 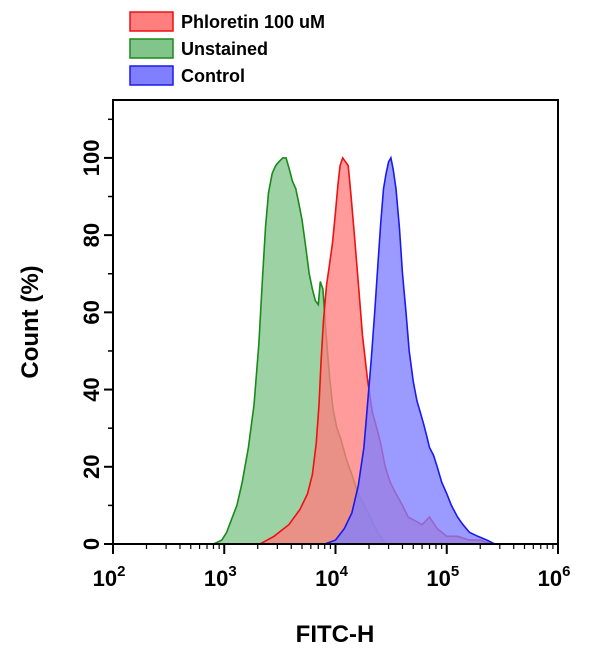 What do you see at coordinates (91, 467) in the screenshot?
I see `y-tick-label-1: 20` at bounding box center [91, 467].